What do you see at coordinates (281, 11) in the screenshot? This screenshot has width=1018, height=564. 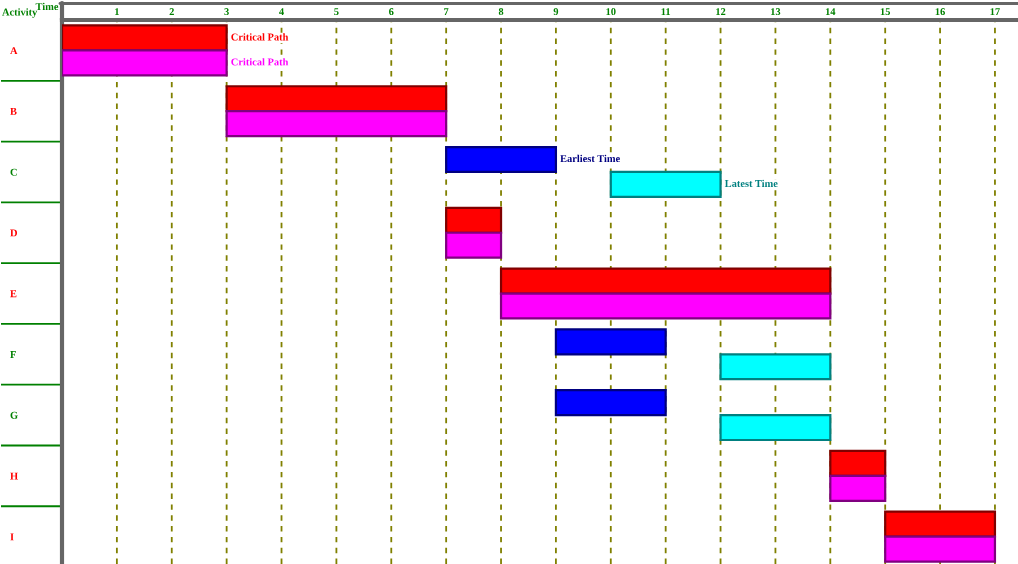 I see `x-tick-label: 4` at bounding box center [281, 11].